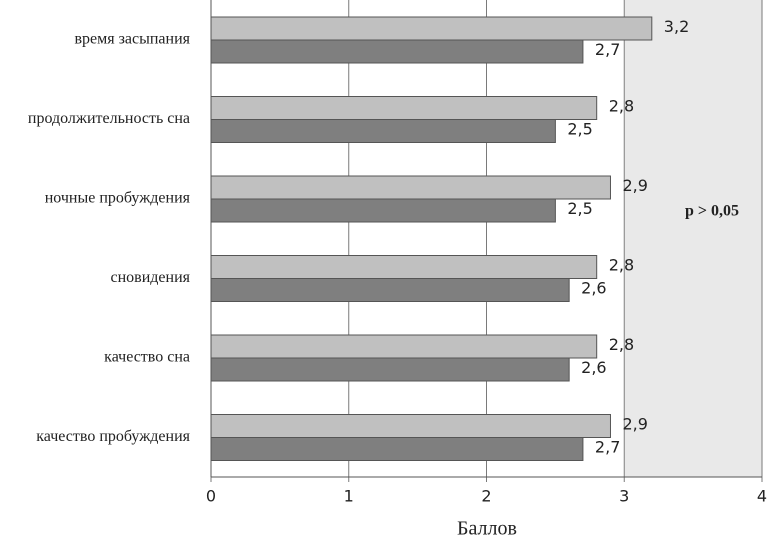 The width and height of the screenshot is (768, 539). What do you see at coordinates (486, 496) in the screenshot?
I see `x-tick-label: 2` at bounding box center [486, 496].